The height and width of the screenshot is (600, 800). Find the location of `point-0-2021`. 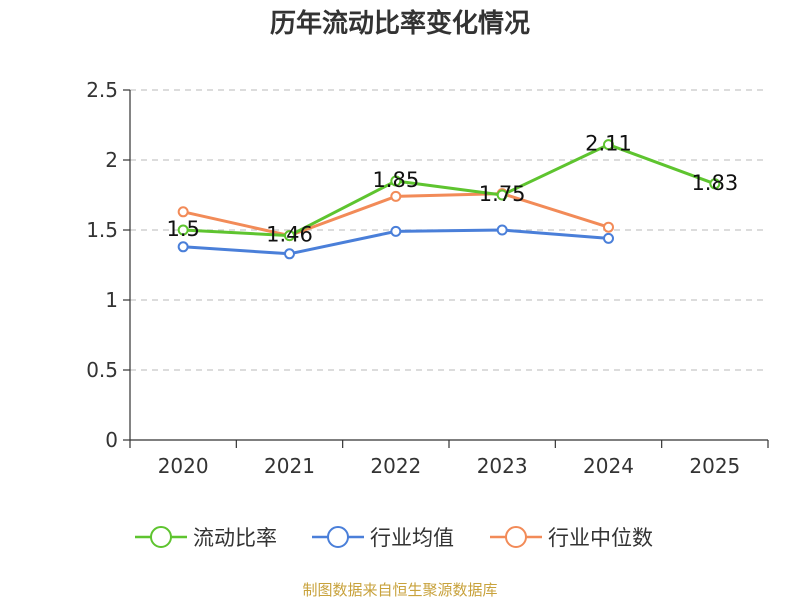

point-0-2021 is located at coordinates (289, 236).